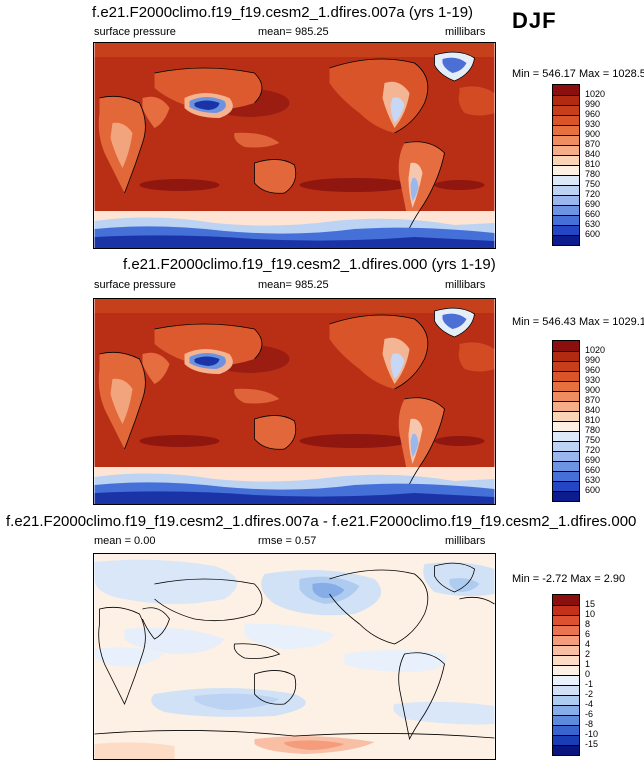 This screenshot has height=763, width=644. I want to click on panel1-minmax: Min = 546.17 Max = 1028.53, so click(578, 74).